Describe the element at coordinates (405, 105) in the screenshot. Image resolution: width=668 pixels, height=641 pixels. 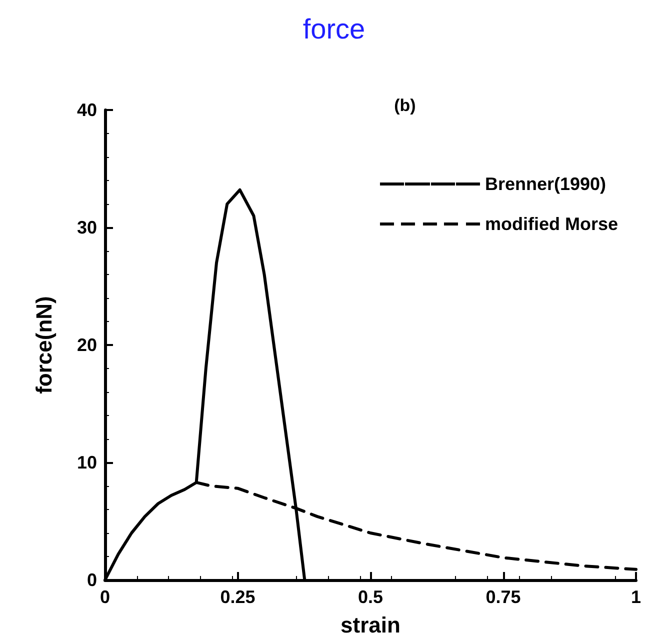
I see `chart-subtitle: (b)` at that location.